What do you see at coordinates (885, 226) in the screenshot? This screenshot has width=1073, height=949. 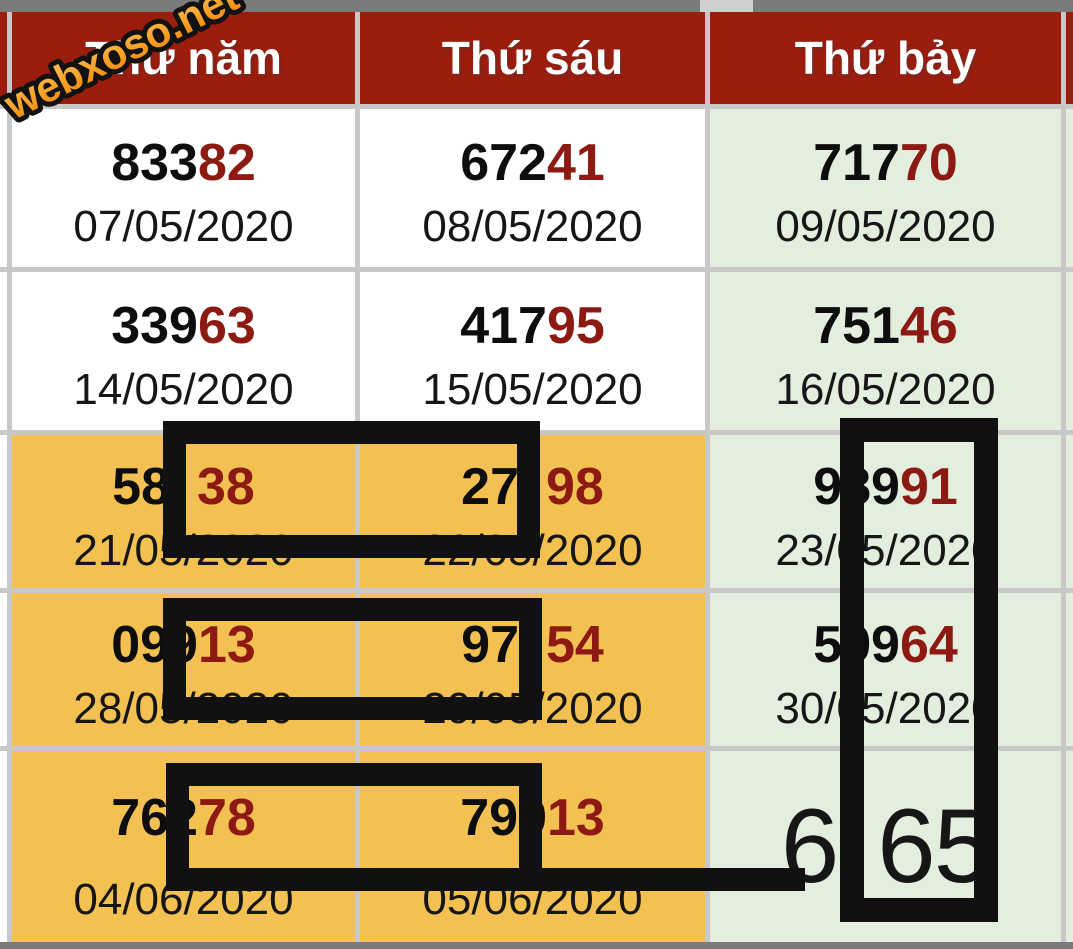 I see `draw-date: 09/05/2020` at bounding box center [885, 226].